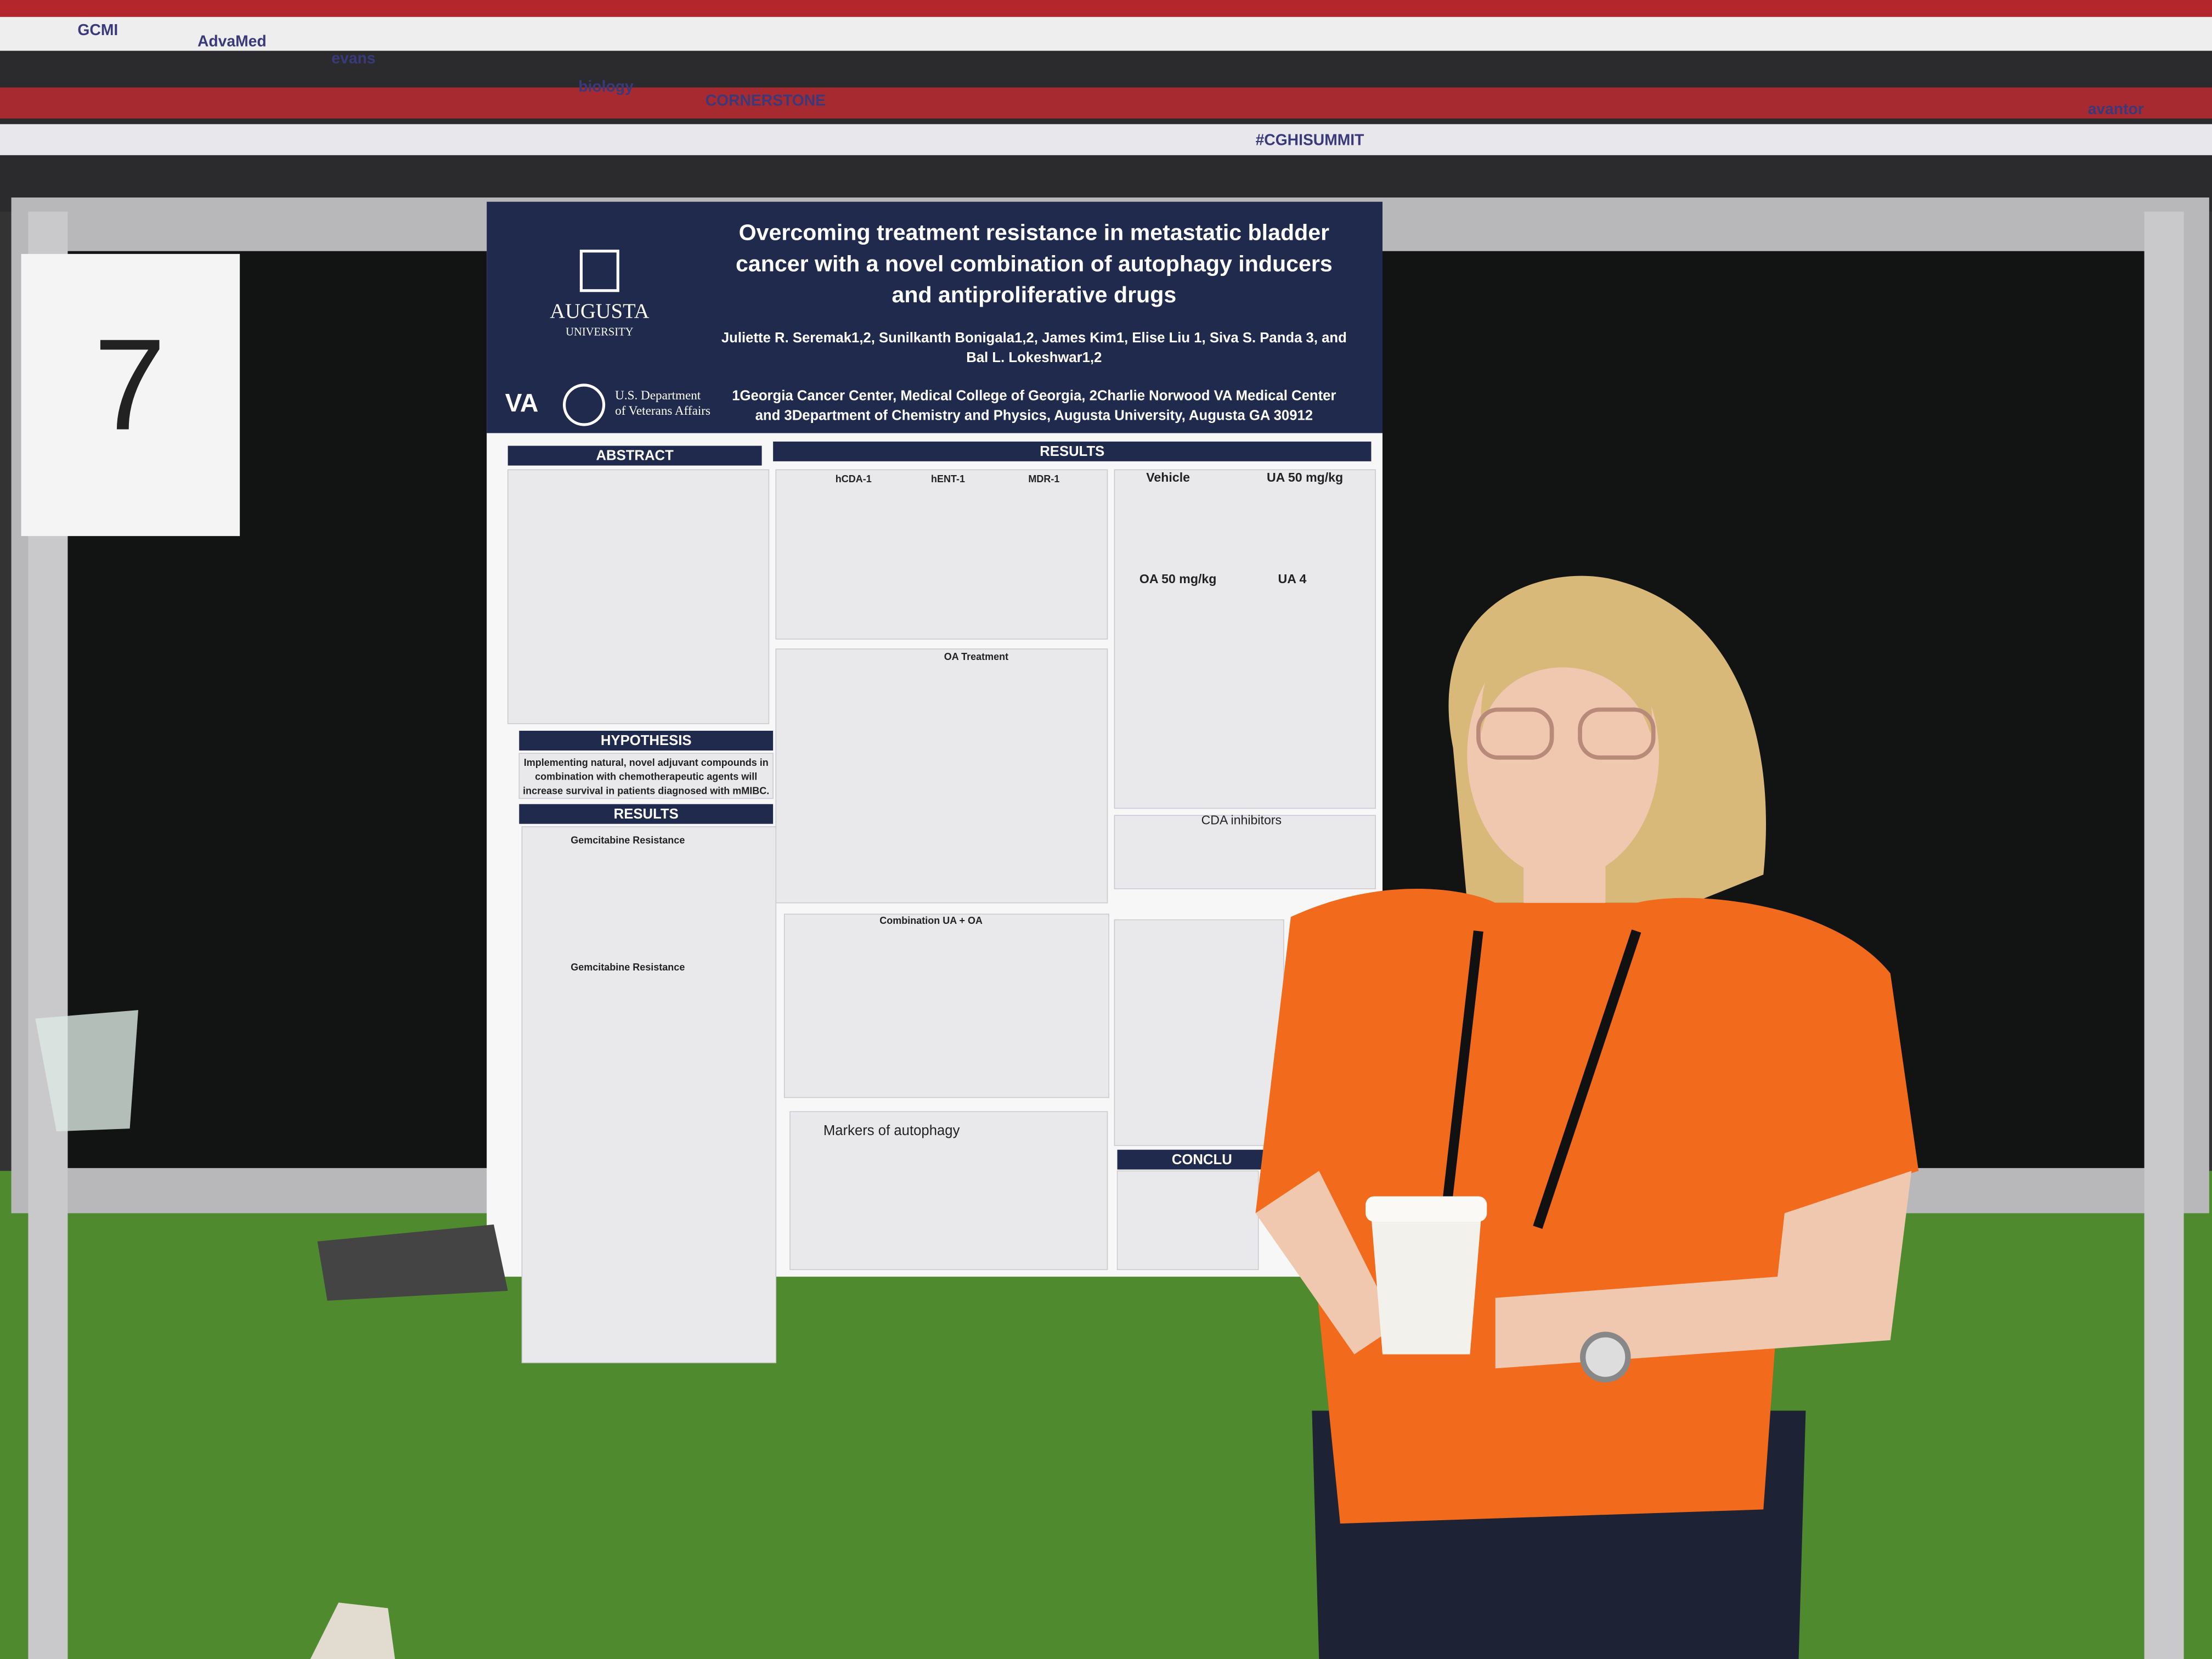  Describe the element at coordinates (1106, 103) in the screenshot. I see `stadium-seats` at that location.